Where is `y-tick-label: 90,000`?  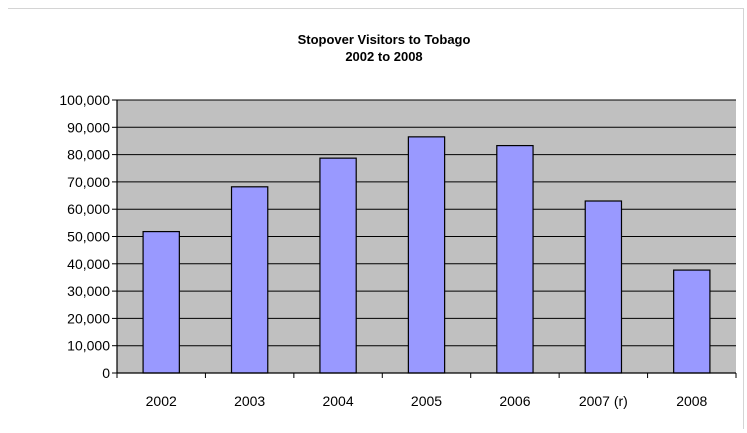
y-tick-label: 90,000 is located at coordinates (88, 127).